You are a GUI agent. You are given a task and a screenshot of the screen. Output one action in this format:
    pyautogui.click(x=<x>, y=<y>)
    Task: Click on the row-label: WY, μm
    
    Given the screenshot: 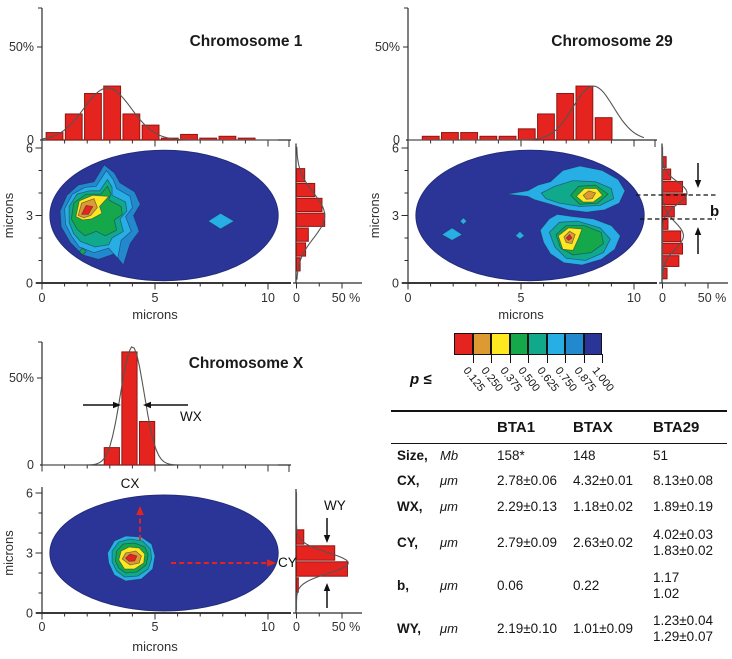 What is the action you would take?
    pyautogui.click(x=441, y=629)
    